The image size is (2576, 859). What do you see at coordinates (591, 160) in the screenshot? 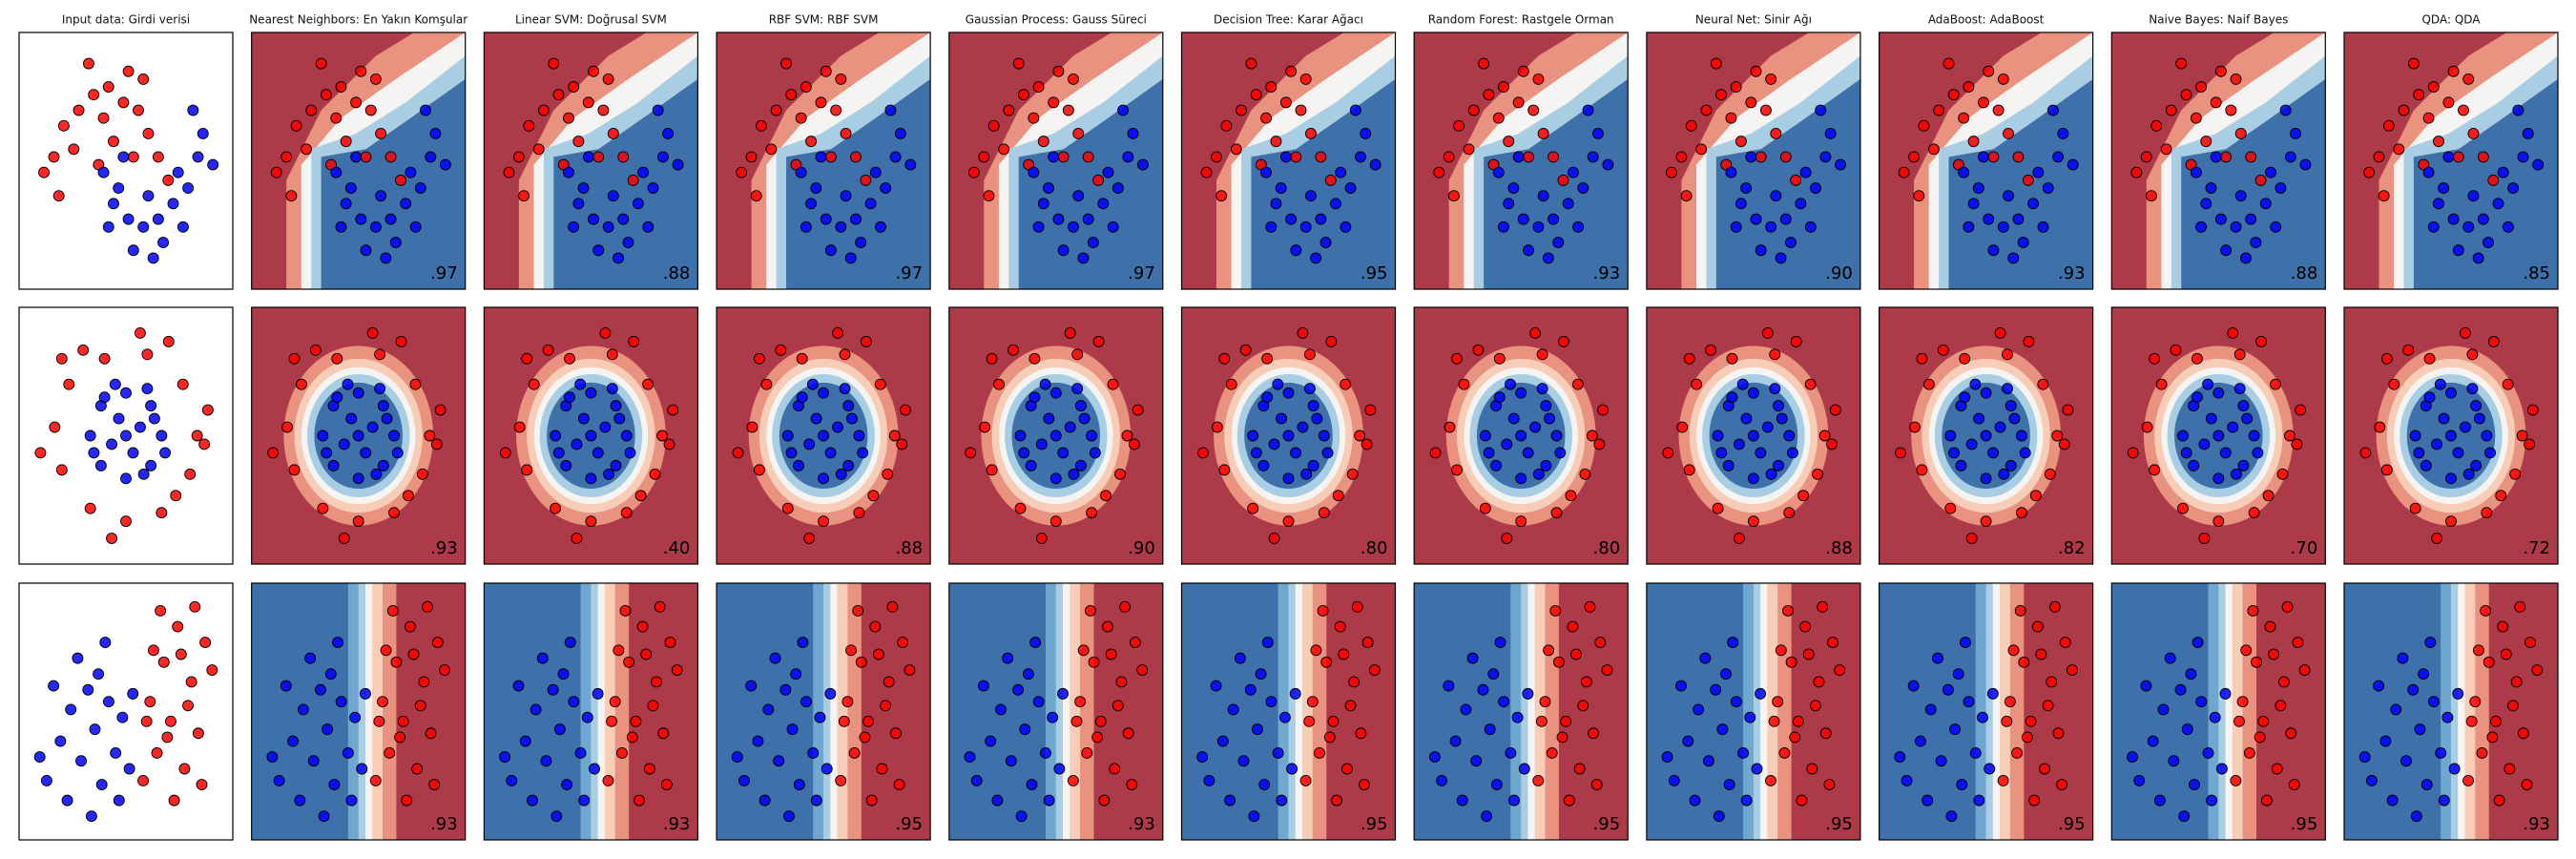
I see `panel` at bounding box center [591, 160].